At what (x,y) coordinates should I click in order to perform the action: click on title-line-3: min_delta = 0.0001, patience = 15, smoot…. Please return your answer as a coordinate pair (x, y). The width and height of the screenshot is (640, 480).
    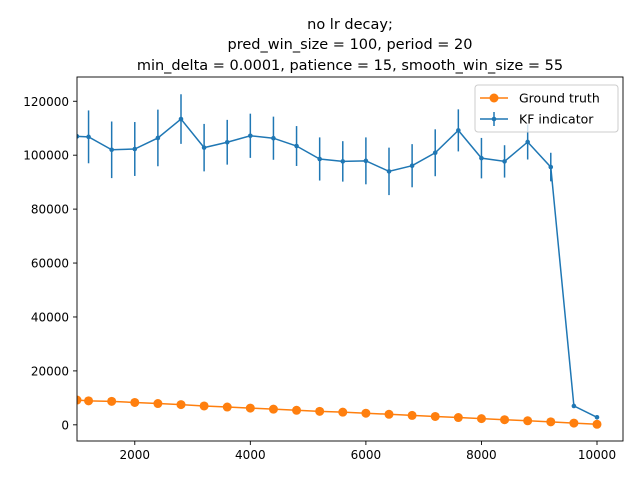
    Looking at the image, I should click on (350, 66).